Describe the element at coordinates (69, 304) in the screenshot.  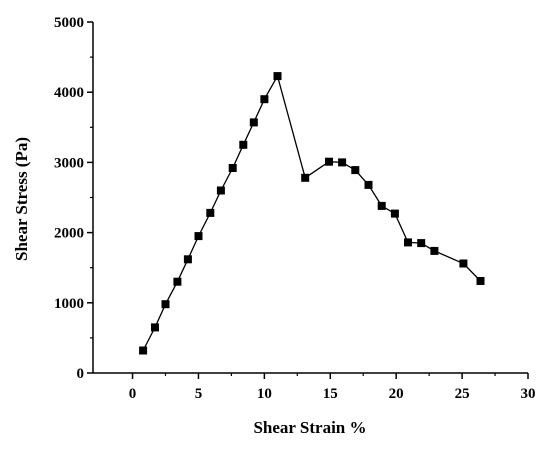
I see `y-tick-label: 1000` at that location.